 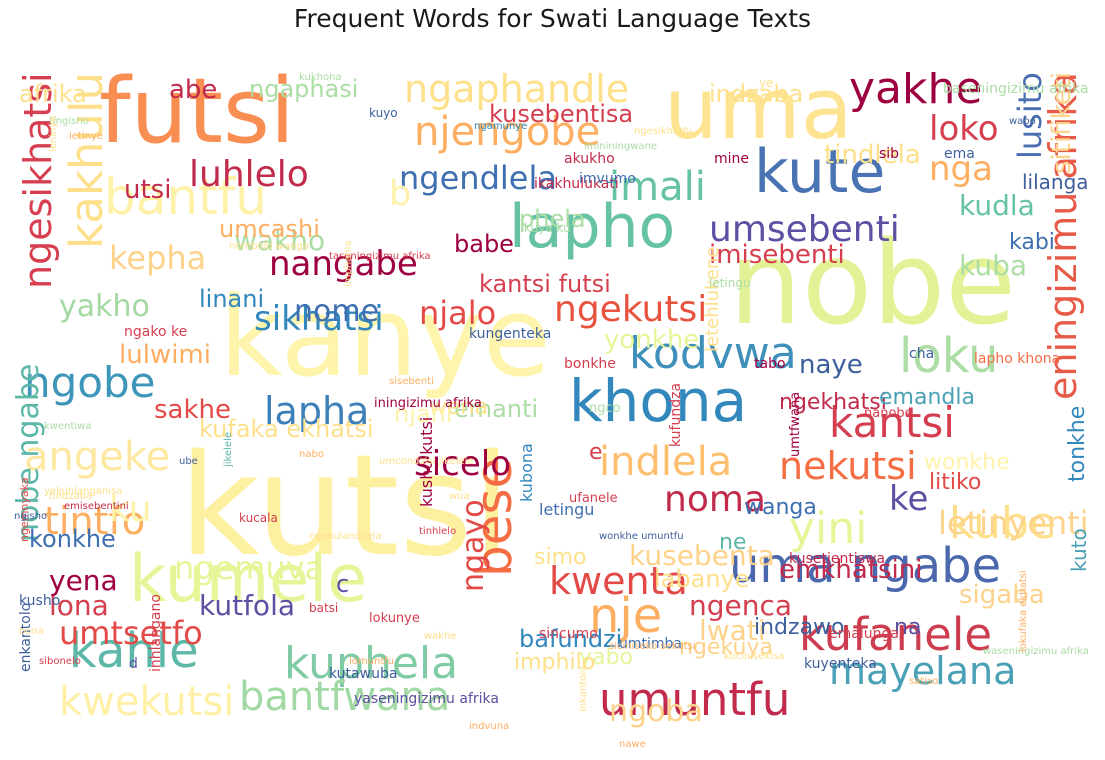 I want to click on word-cloud-word: tonkhe, so click(x=1077, y=443).